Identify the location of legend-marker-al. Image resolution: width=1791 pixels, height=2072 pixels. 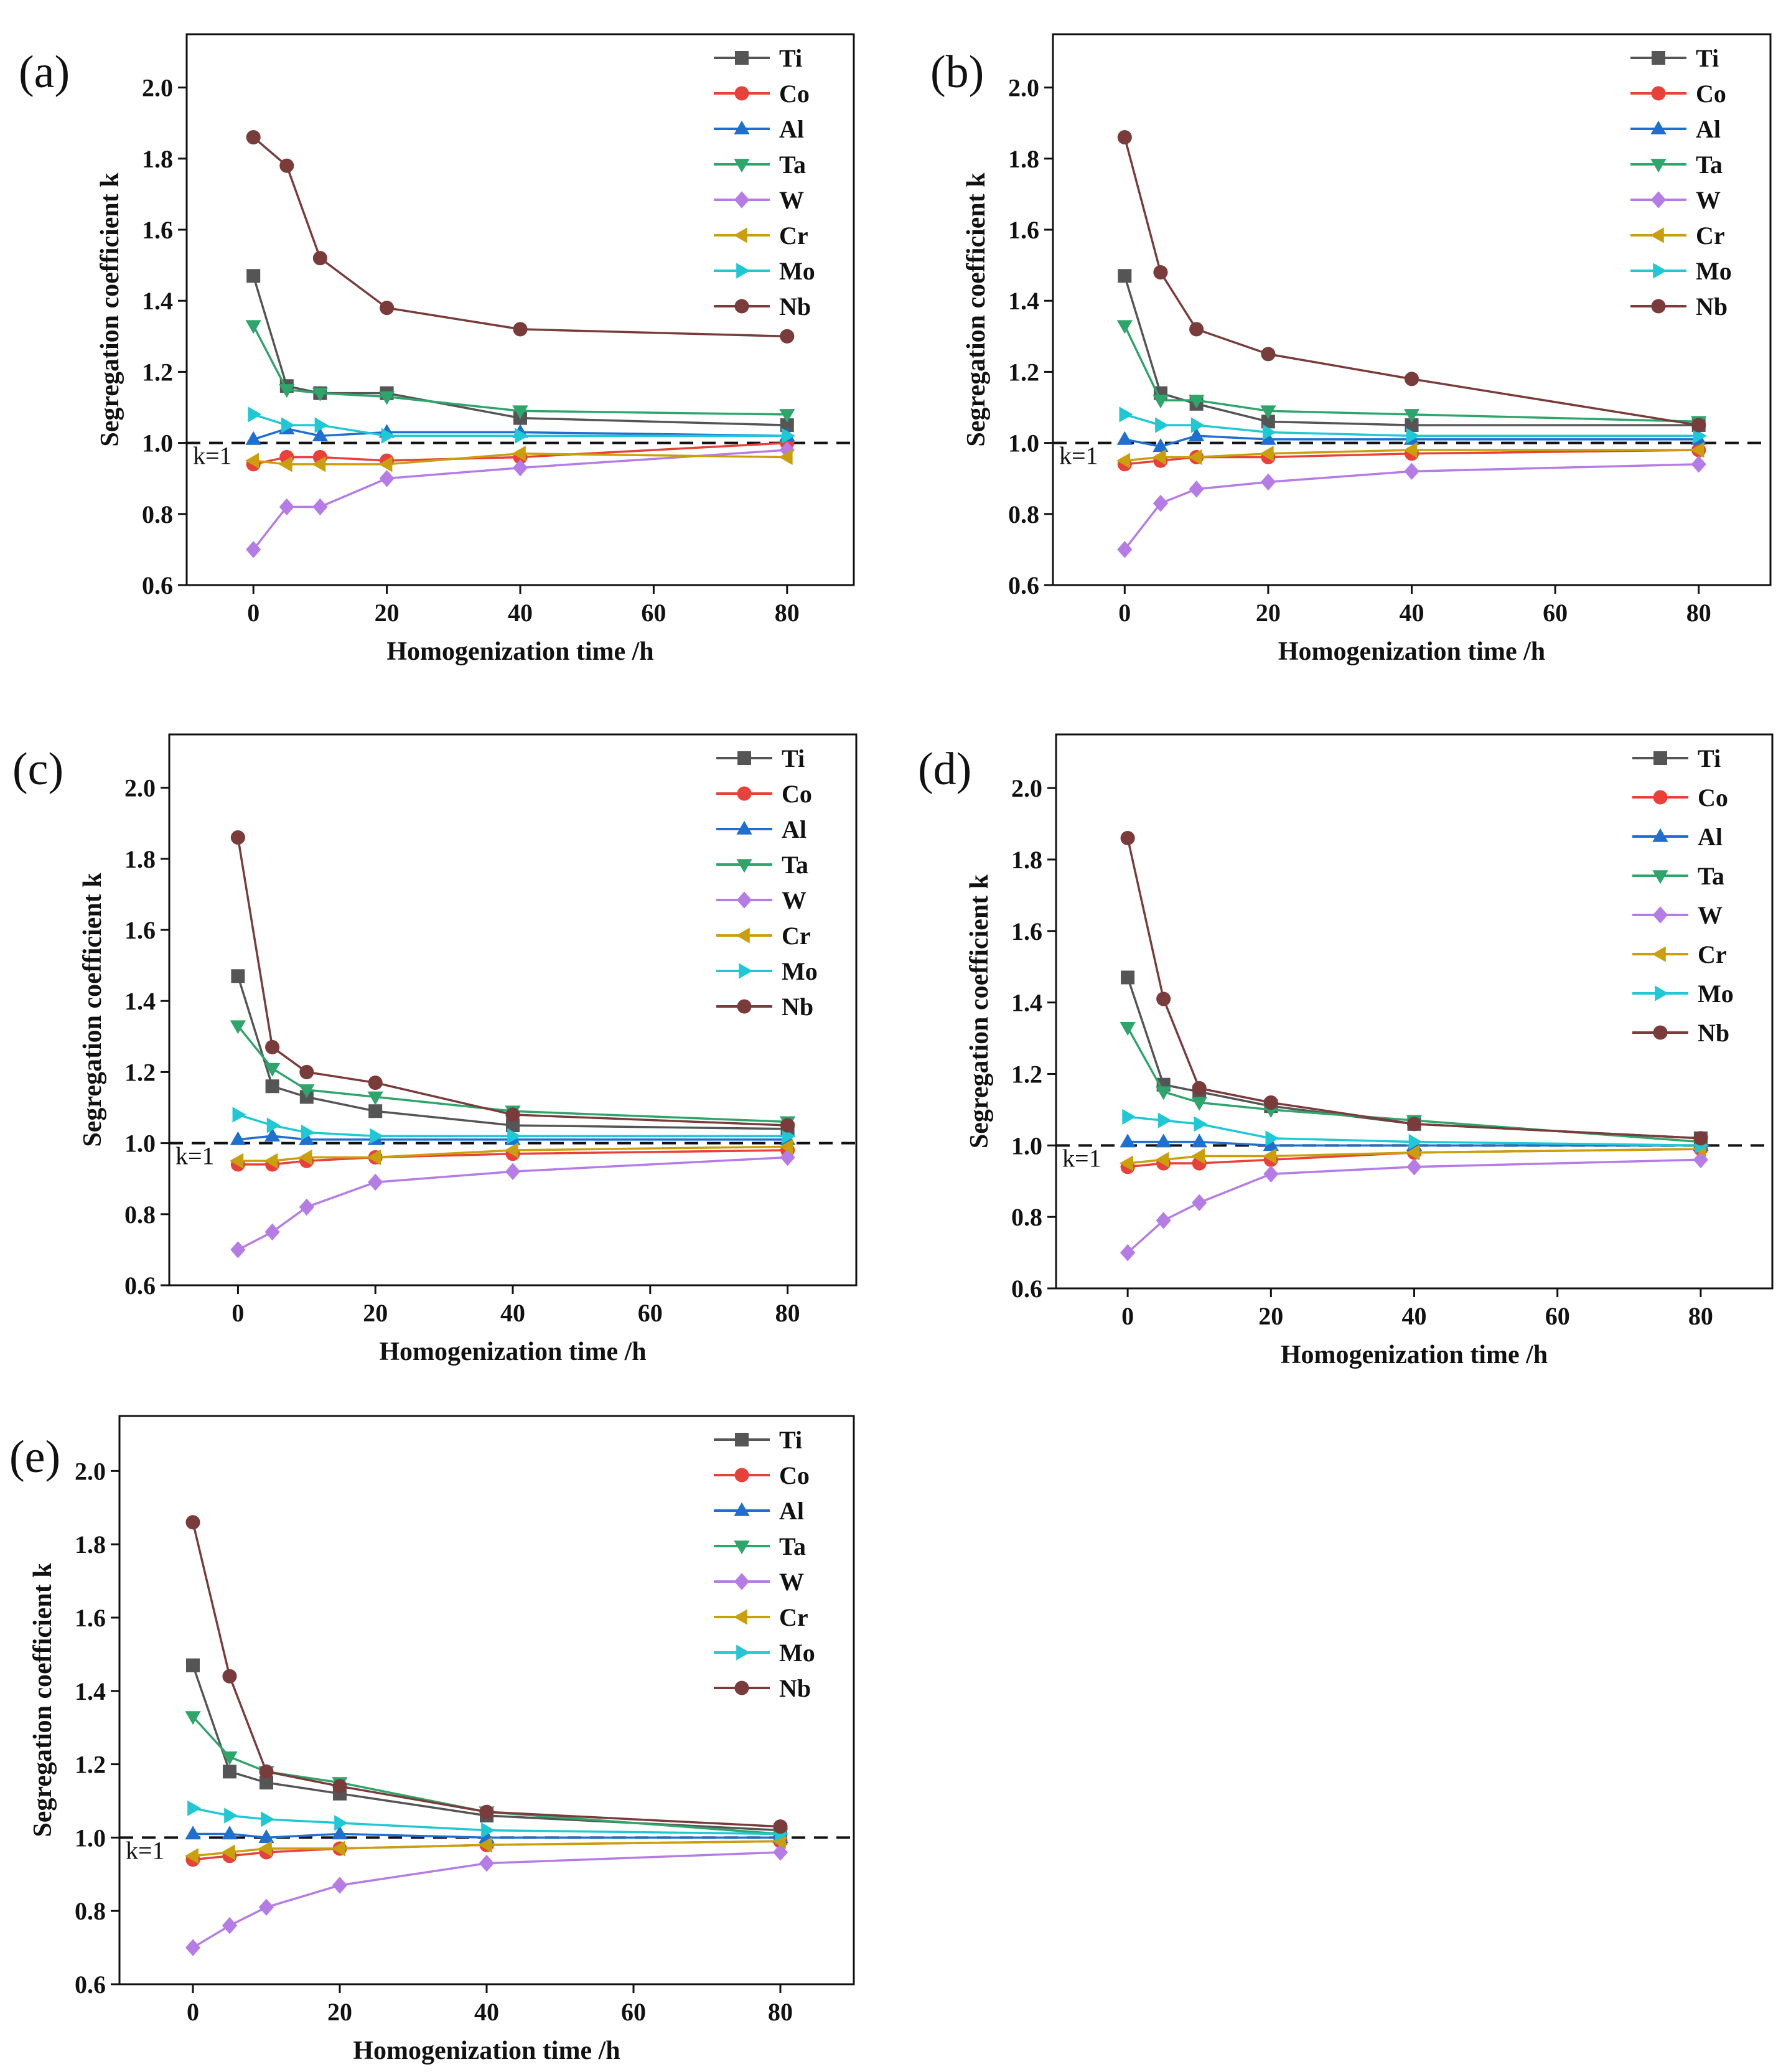
(744, 827).